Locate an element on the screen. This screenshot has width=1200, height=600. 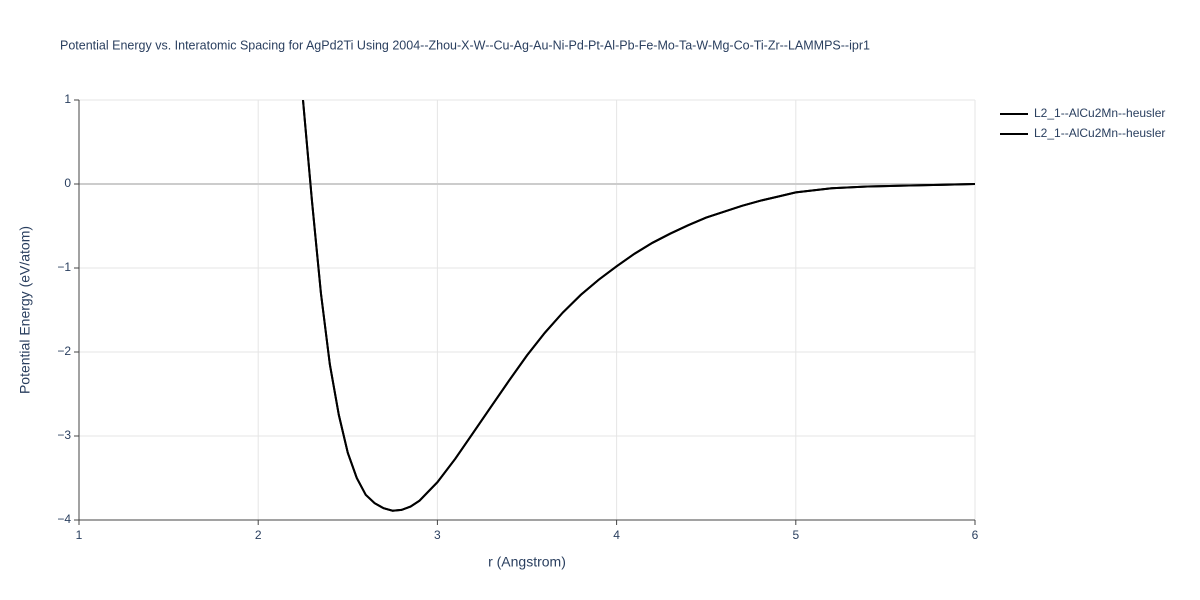
x-tick-label: 3 is located at coordinates (437, 535).